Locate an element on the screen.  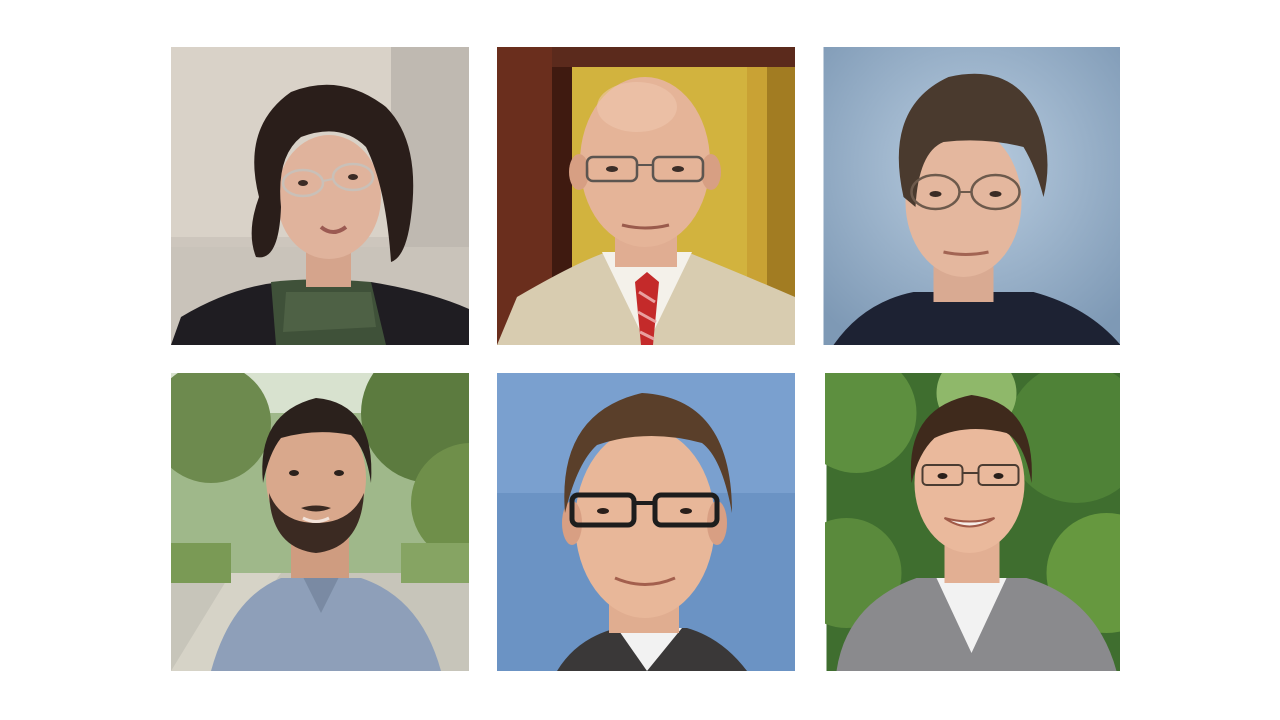
portrait-image-man-dark-glasses is located at coordinates (646, 522).